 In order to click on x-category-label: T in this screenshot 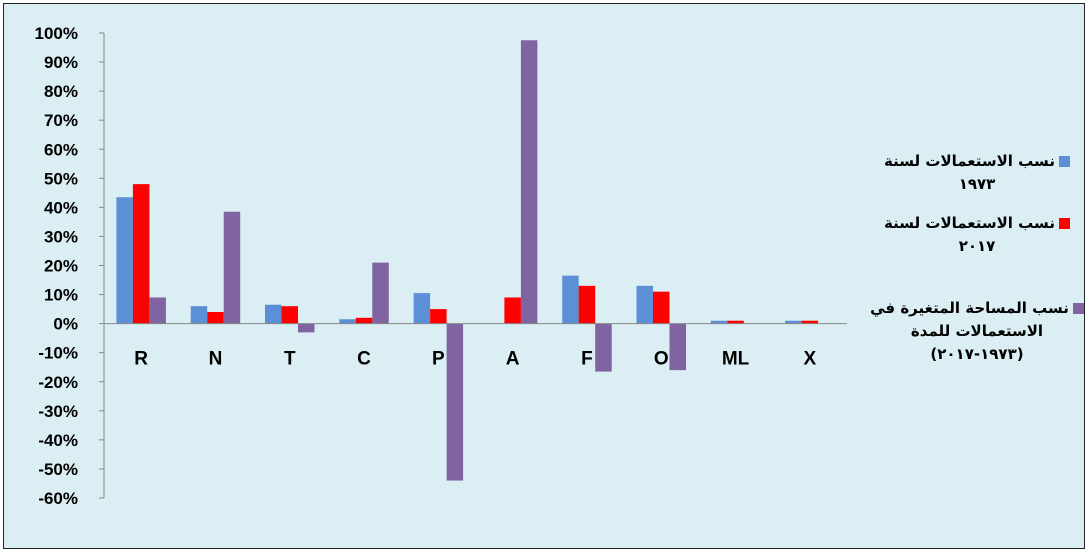, I will do `click(290, 359)`.